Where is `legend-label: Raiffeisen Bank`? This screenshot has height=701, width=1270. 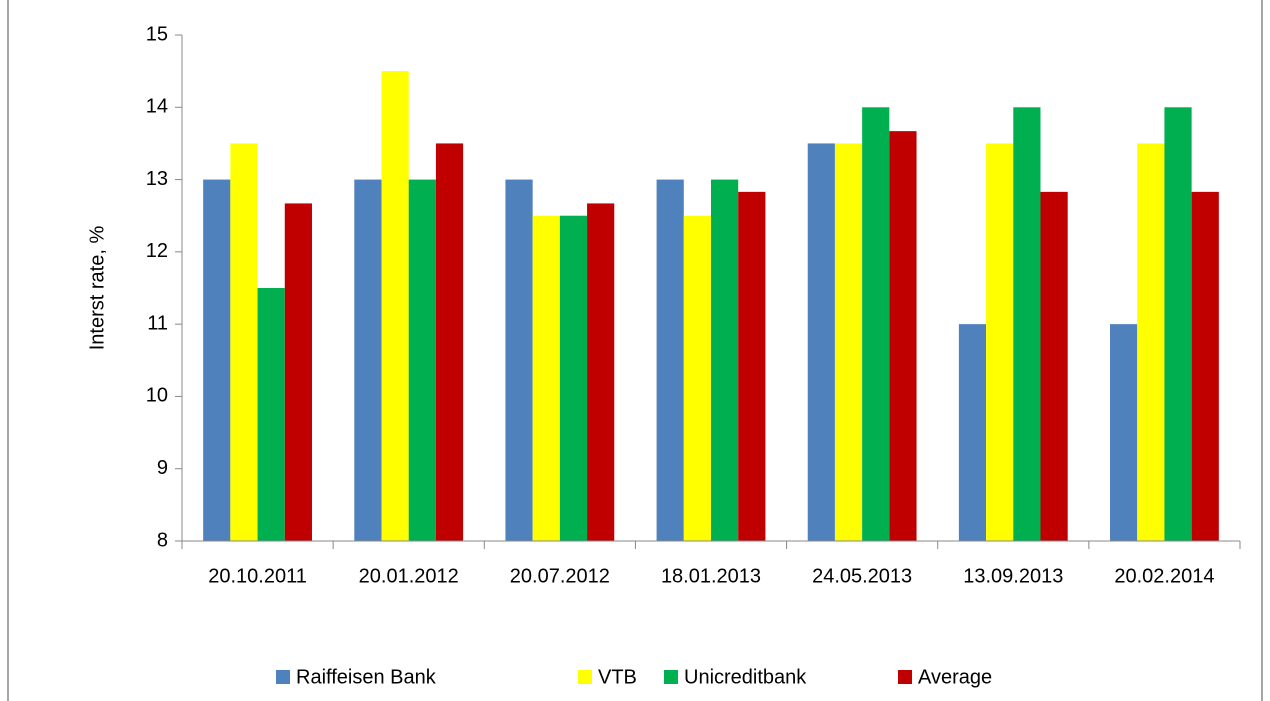 legend-label: Raiffeisen Bank is located at coordinates (366, 677).